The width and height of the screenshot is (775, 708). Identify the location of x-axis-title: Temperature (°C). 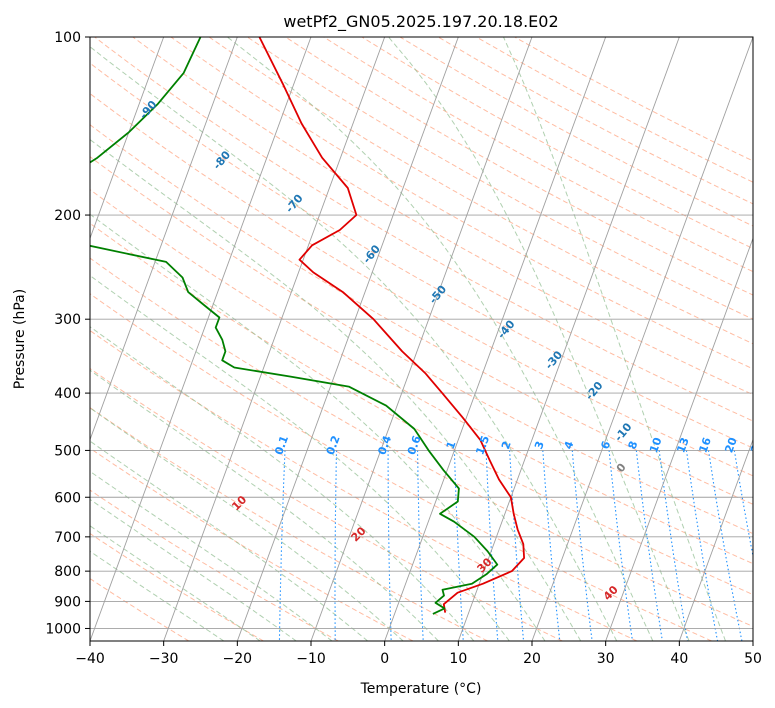
(421, 689).